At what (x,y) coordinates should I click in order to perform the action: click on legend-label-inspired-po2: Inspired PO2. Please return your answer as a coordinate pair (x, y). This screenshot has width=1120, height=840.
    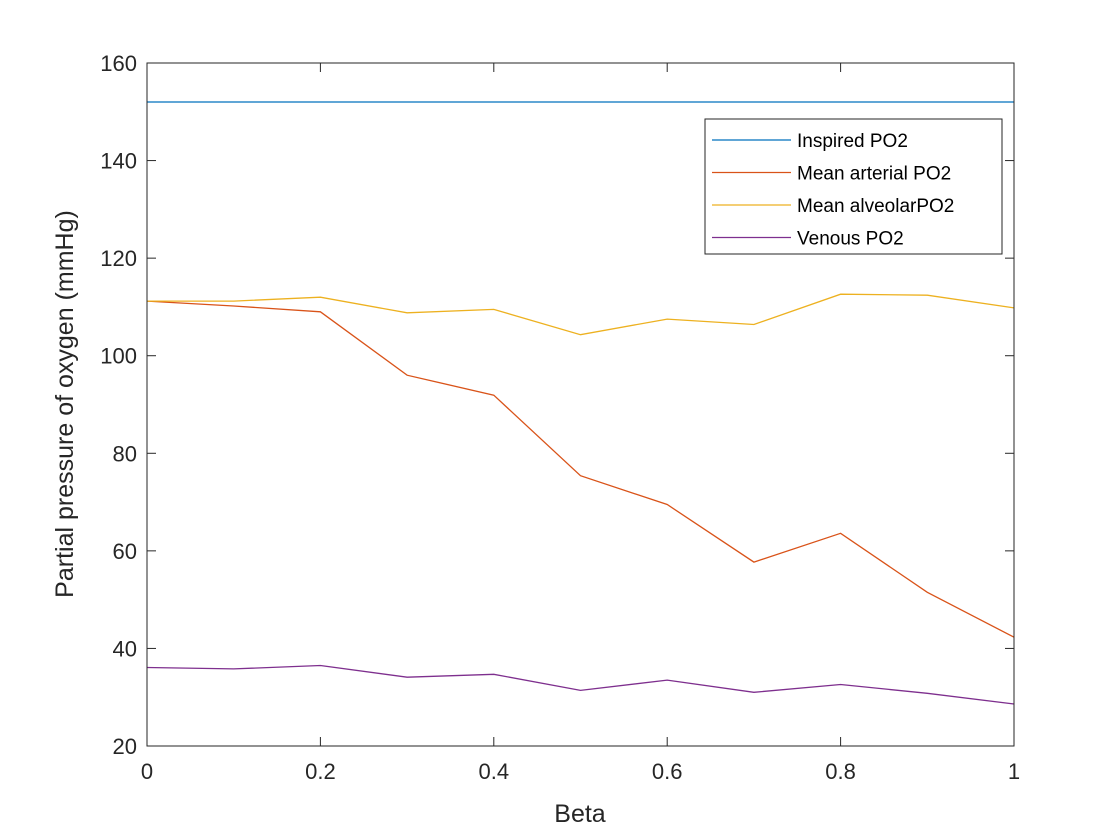
    Looking at the image, I should click on (852, 141).